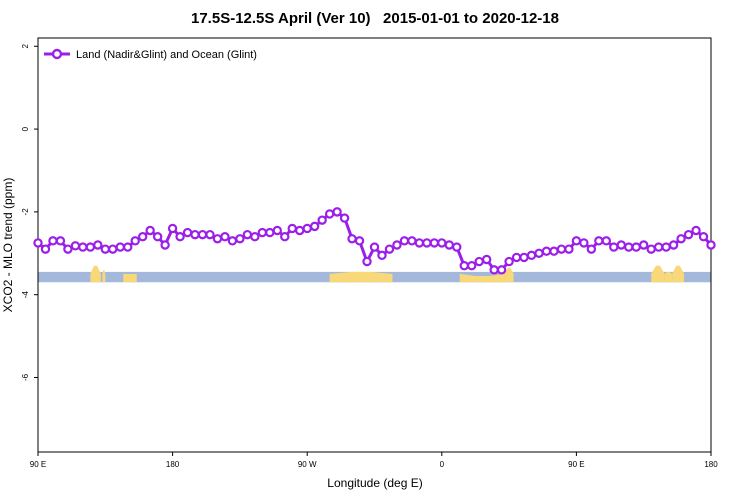 The width and height of the screenshot is (750, 500). What do you see at coordinates (25, 46) in the screenshot?
I see `y-tick-label: 2` at bounding box center [25, 46].